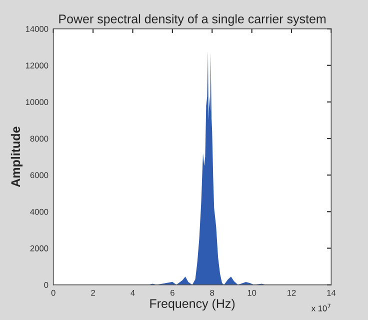 Image resolution: width=368 pixels, height=320 pixels. Describe the element at coordinates (39, 248) in the screenshot. I see `y-tick-label: 2000` at that location.